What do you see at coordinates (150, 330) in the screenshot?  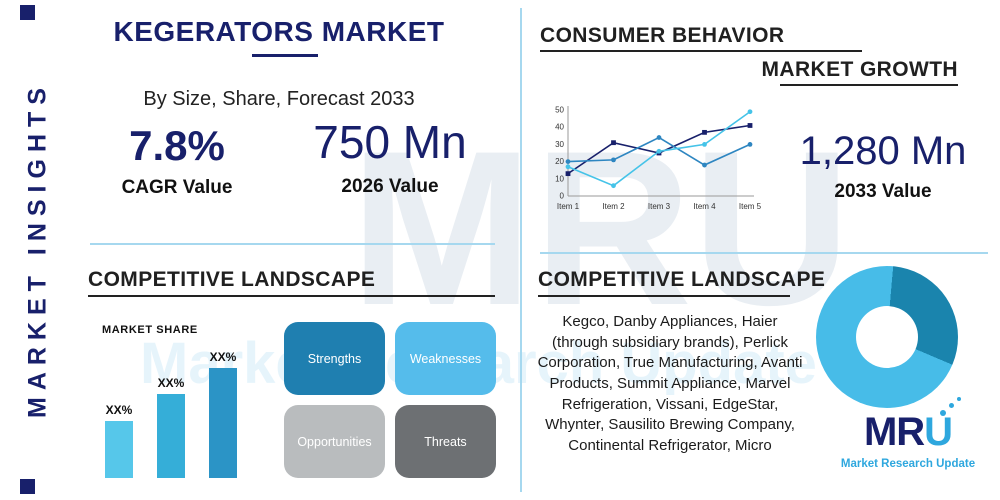 I see `market-share-label: MARKET SHARE` at bounding box center [150, 330].